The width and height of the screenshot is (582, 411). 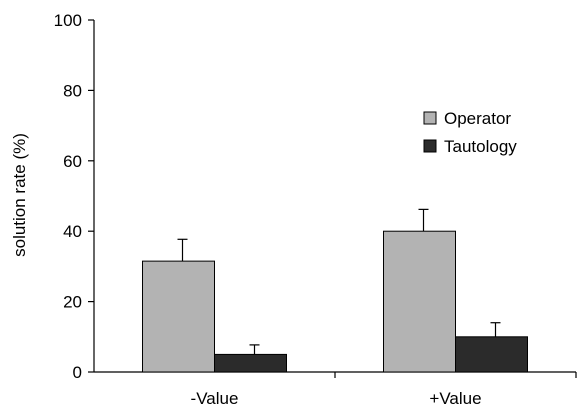 I want to click on y-axis-label: solution rate (%), so click(x=19, y=195).